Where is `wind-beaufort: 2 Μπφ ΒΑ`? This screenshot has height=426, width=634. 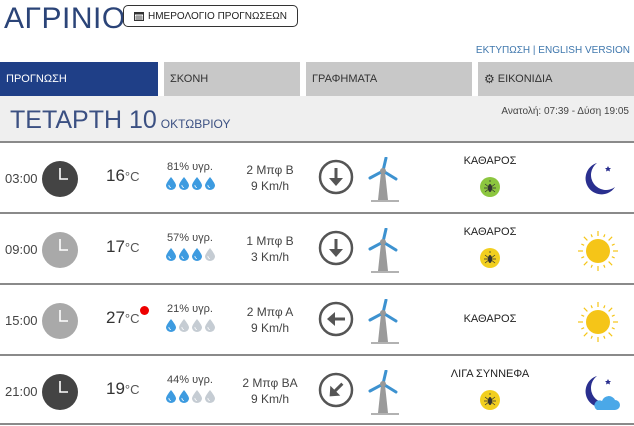
wind-beaufort: 2 Μπφ ΒΑ is located at coordinates (270, 383).